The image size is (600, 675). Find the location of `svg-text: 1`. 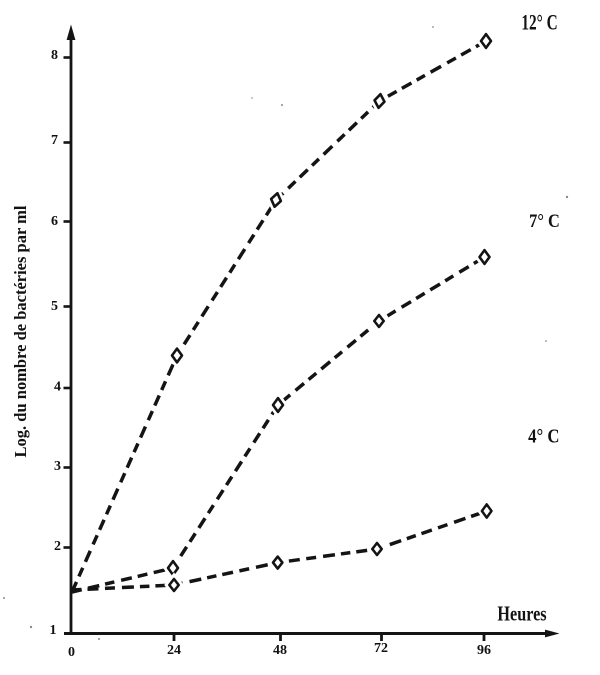

svg-text: 1 is located at coordinates (53, 630).